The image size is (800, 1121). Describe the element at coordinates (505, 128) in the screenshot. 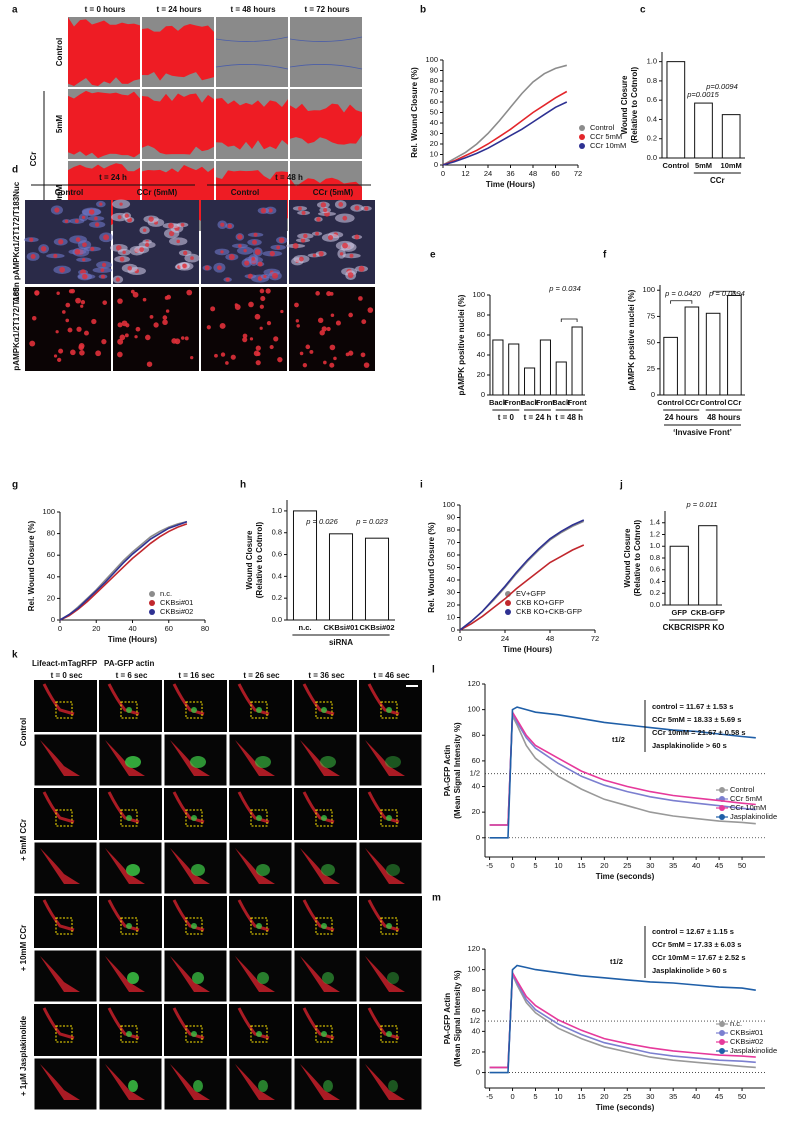

I see `series-line` at that location.